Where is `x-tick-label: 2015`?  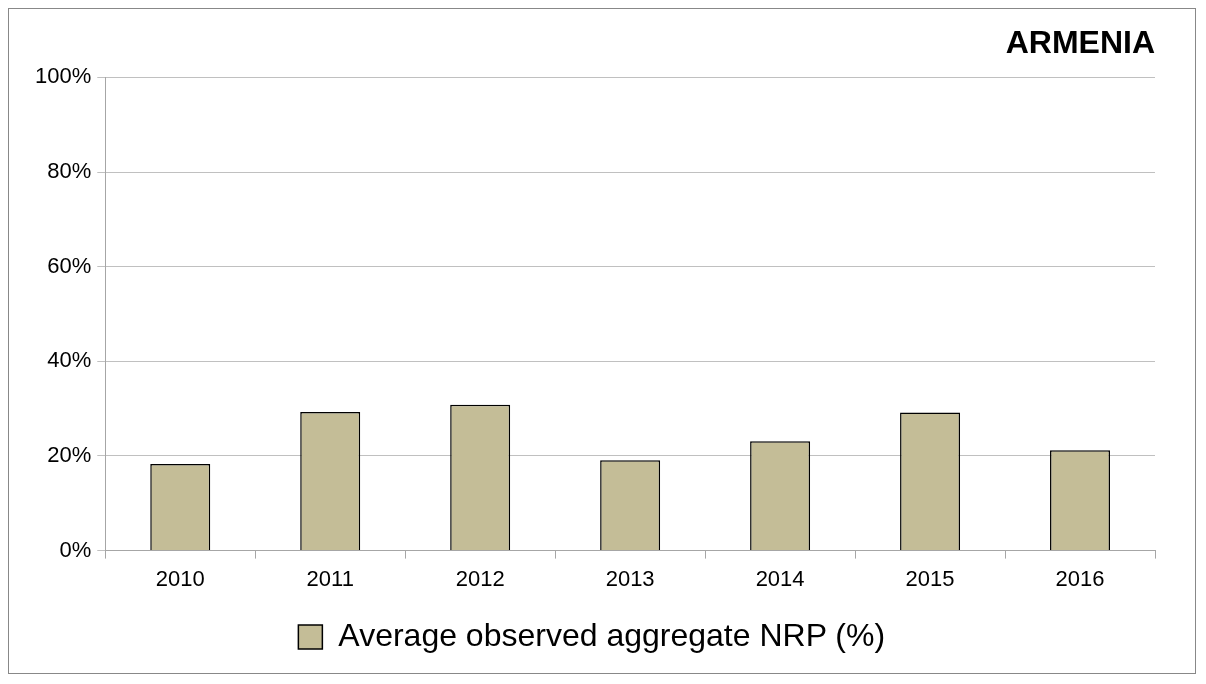 x-tick-label: 2015 is located at coordinates (930, 578).